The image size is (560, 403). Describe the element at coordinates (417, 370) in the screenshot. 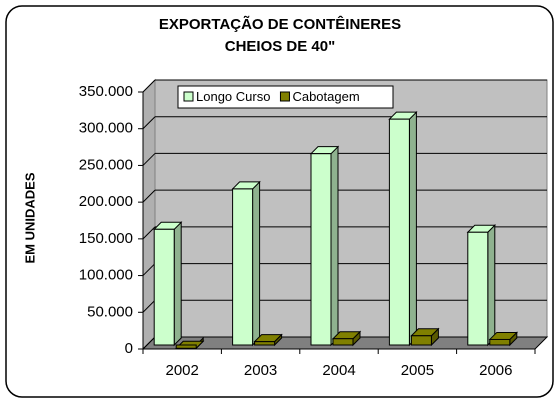

I see `x-tick-label: 2005` at that location.